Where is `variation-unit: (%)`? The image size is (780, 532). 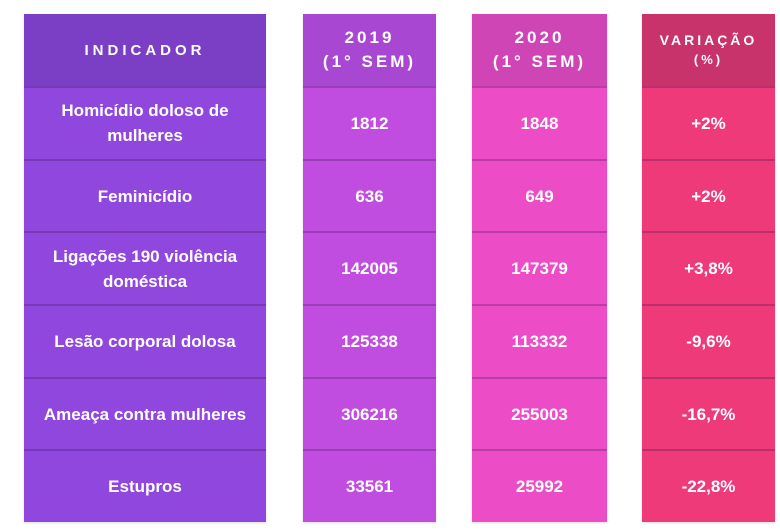
variation-unit: (%) is located at coordinates (708, 59).